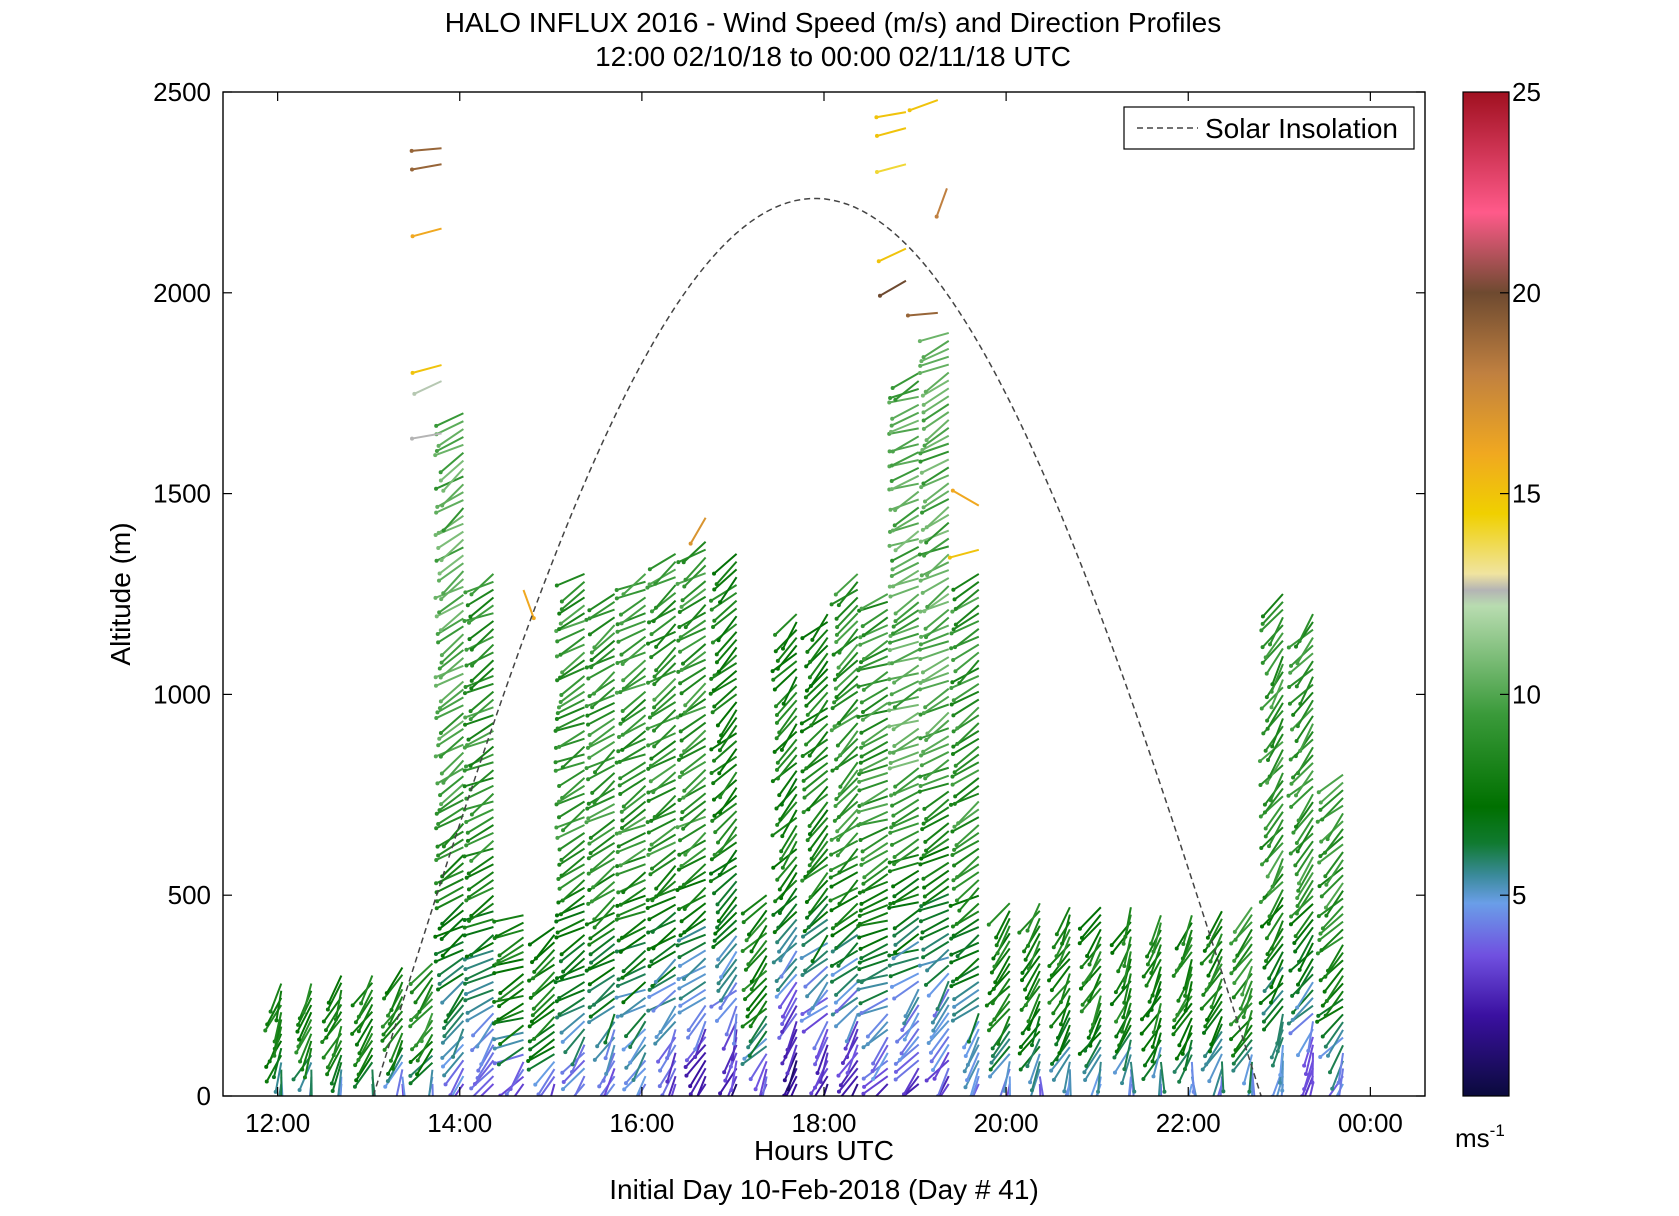 This screenshot has width=1679, height=1216. What do you see at coordinates (876, 135) in the screenshot?
I see `wind-arrow-upper-head` at bounding box center [876, 135].